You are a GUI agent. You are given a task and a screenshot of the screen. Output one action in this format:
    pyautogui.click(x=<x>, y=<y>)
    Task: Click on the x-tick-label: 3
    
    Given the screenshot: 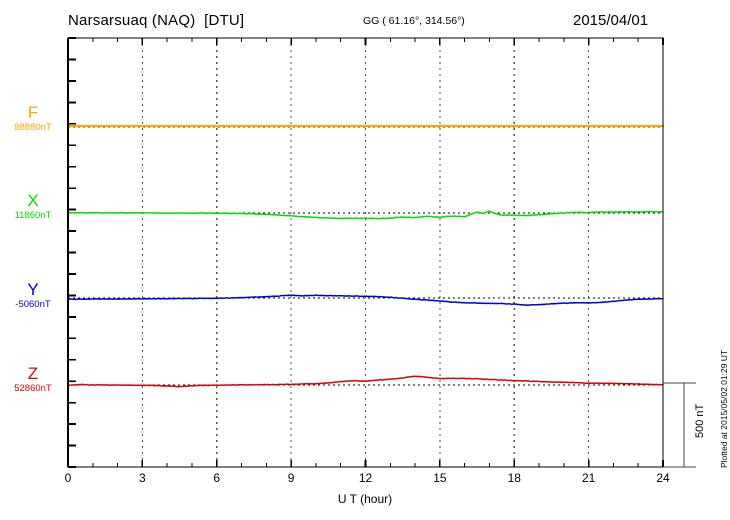 What is the action you would take?
    pyautogui.click(x=142, y=478)
    